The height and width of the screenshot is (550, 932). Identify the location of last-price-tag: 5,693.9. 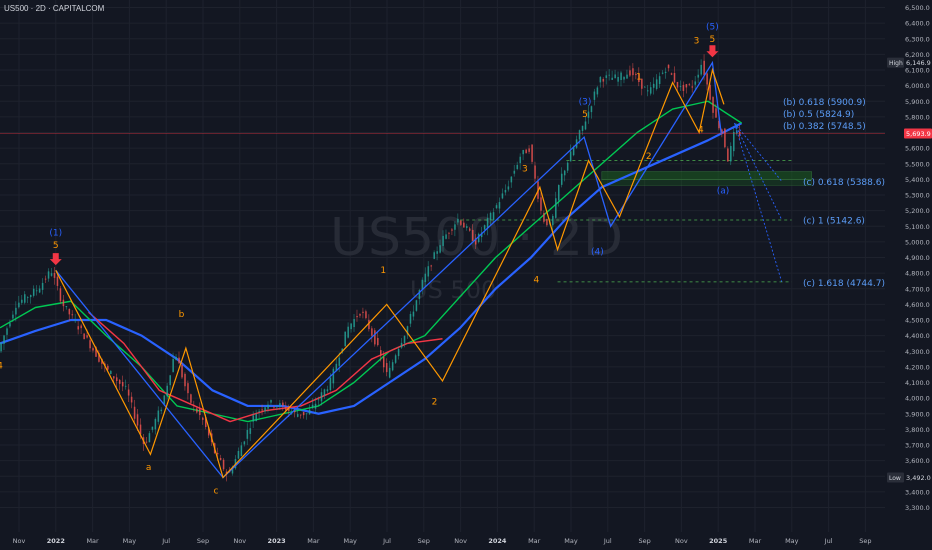
(918, 133).